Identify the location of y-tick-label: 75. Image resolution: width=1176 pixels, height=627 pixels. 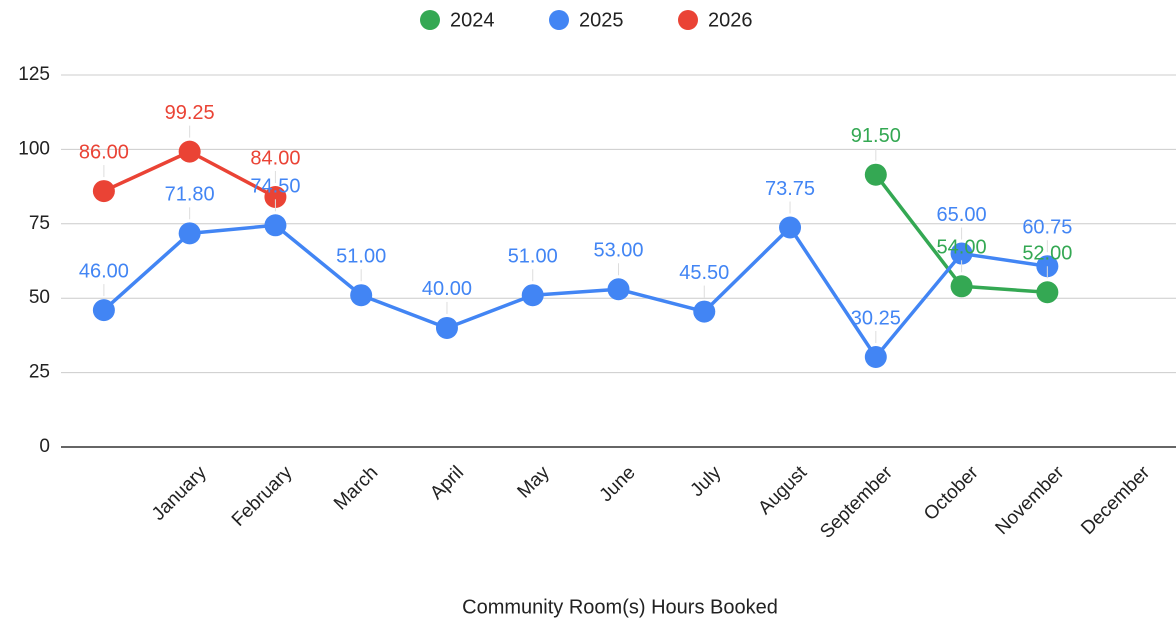
(39, 223).